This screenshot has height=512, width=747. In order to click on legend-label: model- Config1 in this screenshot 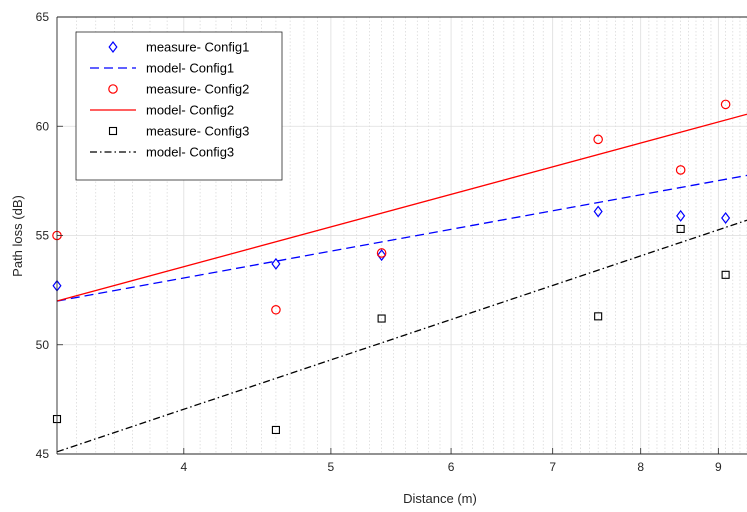, I will do `click(190, 68)`.